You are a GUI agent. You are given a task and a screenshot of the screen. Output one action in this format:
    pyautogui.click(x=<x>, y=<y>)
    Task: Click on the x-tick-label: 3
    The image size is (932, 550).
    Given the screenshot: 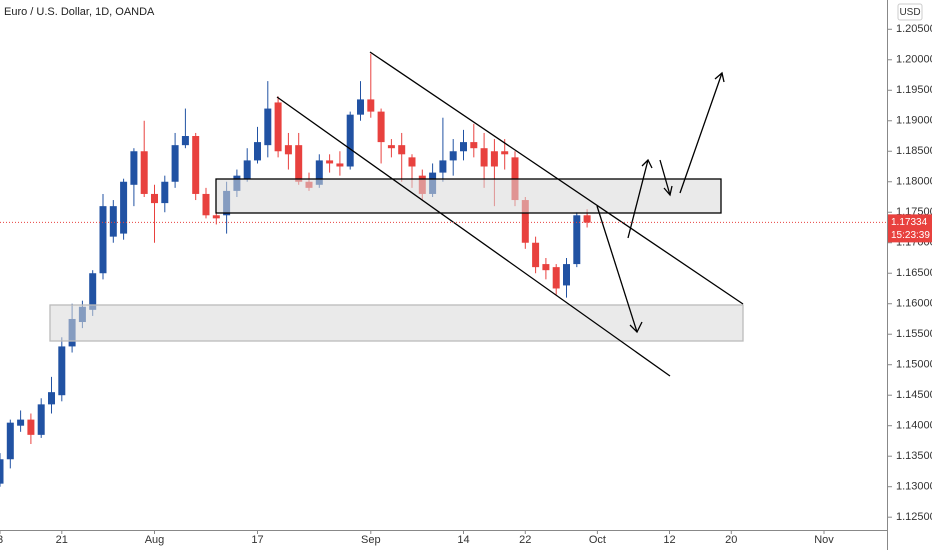 What is the action you would take?
    pyautogui.click(x=1, y=540)
    